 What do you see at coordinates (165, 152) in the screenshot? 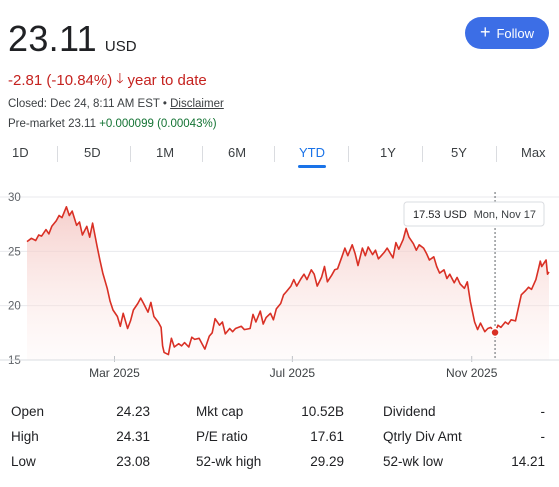
I see `tab-1m: 1M` at bounding box center [165, 152].